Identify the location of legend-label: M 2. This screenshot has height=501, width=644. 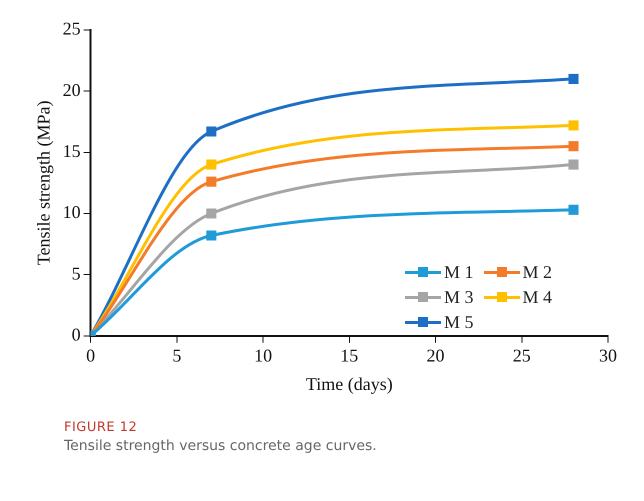
(537, 272).